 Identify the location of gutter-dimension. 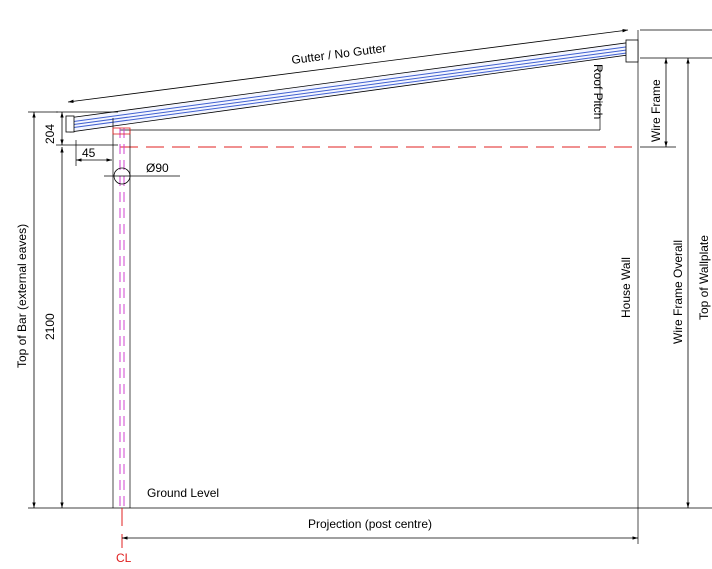
(348, 66).